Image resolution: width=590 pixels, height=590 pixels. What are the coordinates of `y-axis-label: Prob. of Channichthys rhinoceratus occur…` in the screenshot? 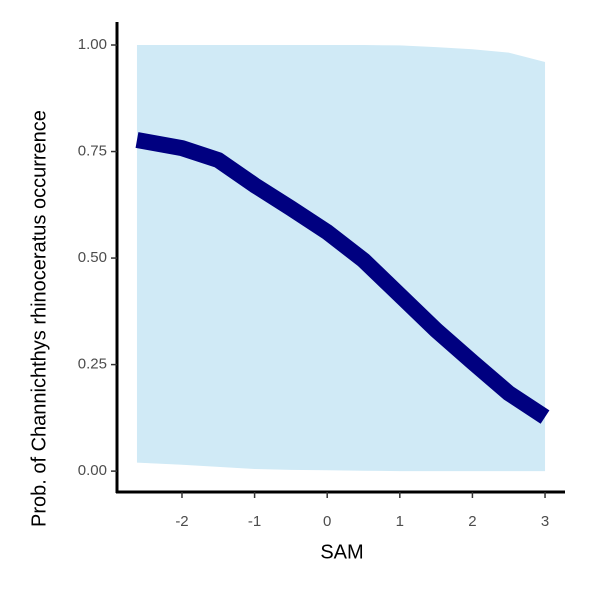 It's located at (39, 318).